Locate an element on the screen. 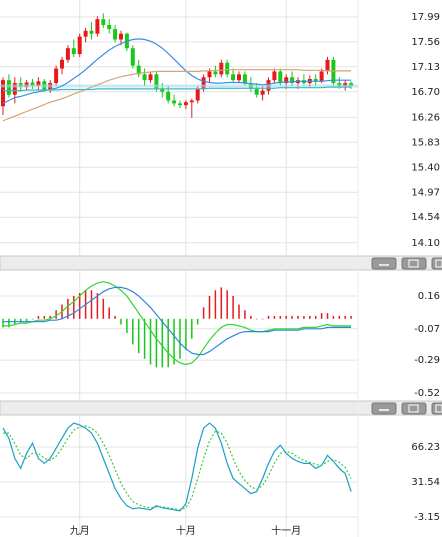 The width and height of the screenshot is (442, 537). y-tick-label: 14.97 is located at coordinates (425, 192).